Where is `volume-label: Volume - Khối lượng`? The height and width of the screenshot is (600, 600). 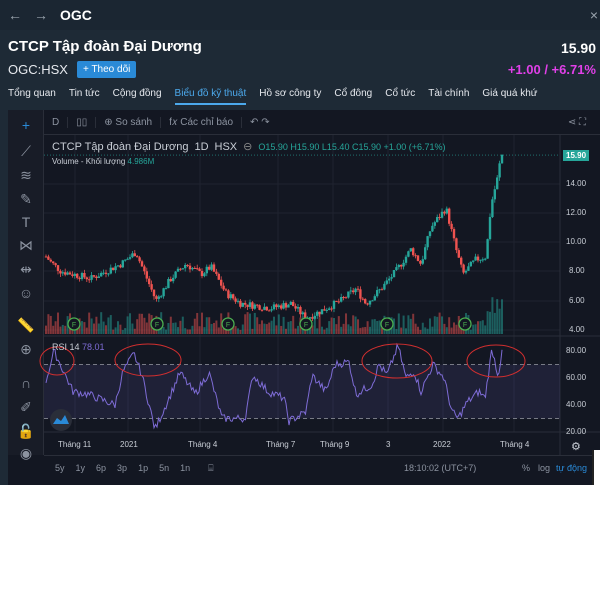 volume-label: Volume - Khối lượng is located at coordinates (89, 161).